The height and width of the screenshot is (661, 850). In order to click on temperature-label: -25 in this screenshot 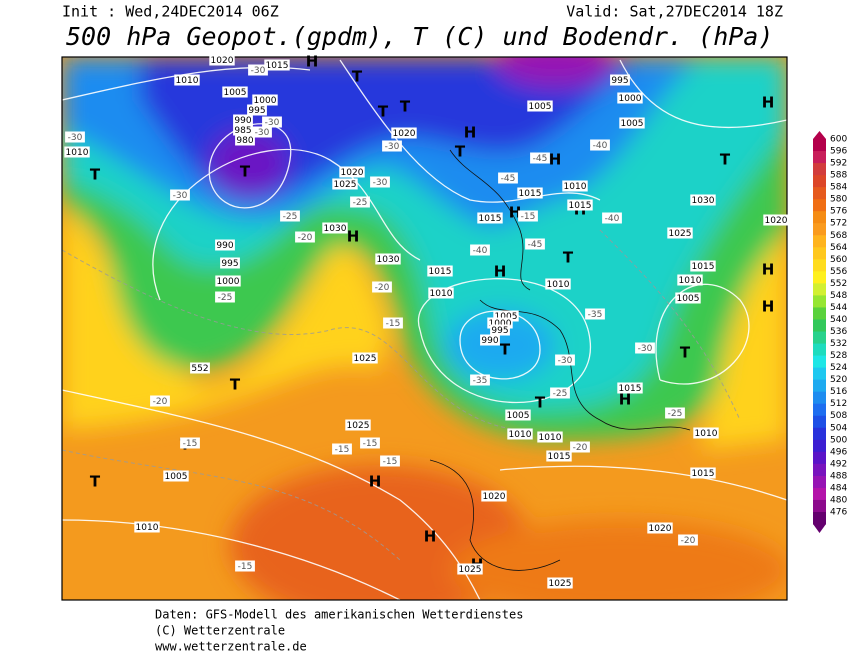, I will do `click(225, 298)`.